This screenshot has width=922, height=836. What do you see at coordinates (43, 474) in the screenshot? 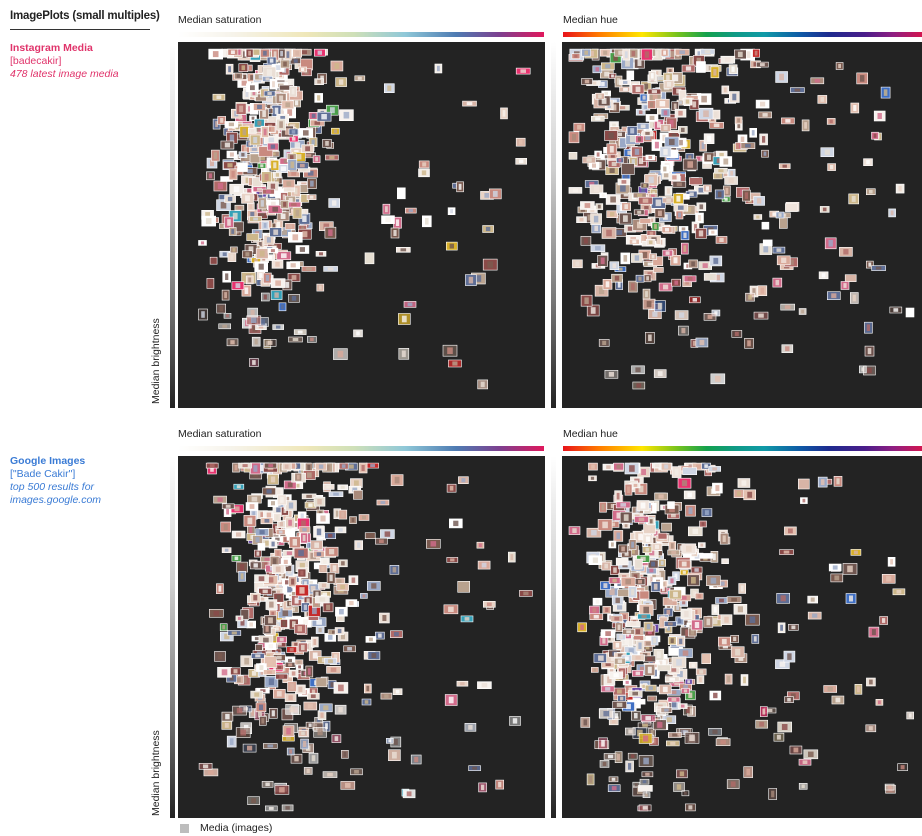
I see `dataset-query: ["Bade Cakir"]` at bounding box center [43, 474].